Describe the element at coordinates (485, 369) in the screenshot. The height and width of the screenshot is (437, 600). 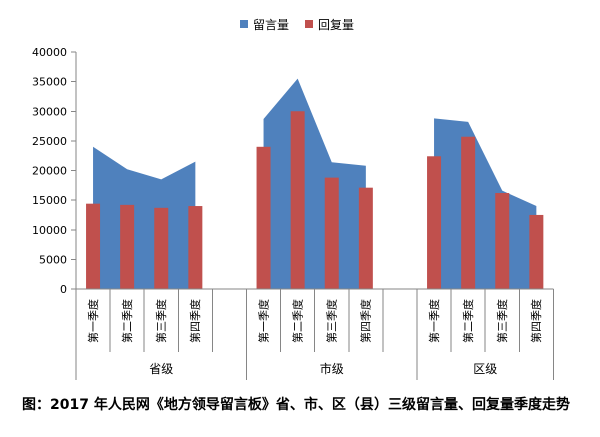
I see `x-axis-group-label: 区级` at that location.